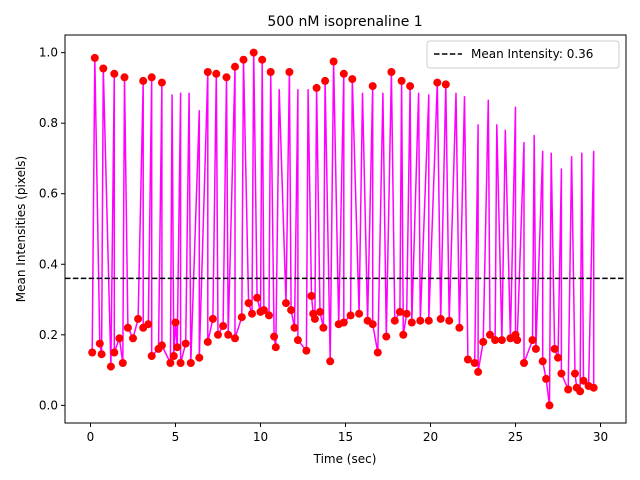 Image resolution: width=640 pixels, height=480 pixels. I want to click on y-tick-label-0: 0.0, so click(48, 405).